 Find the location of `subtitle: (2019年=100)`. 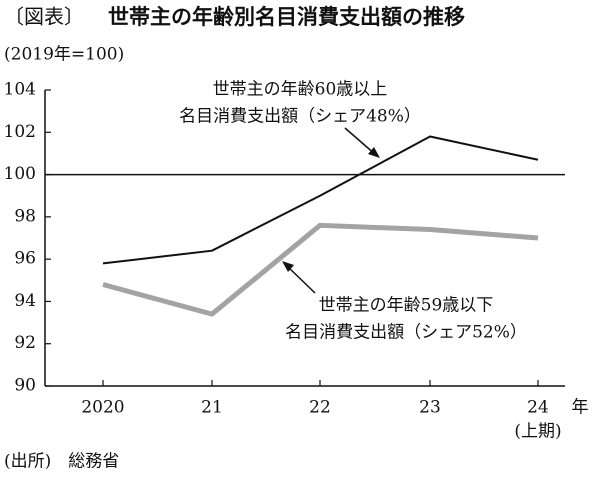

subtitle: (2019年=100) is located at coordinates (64, 55).